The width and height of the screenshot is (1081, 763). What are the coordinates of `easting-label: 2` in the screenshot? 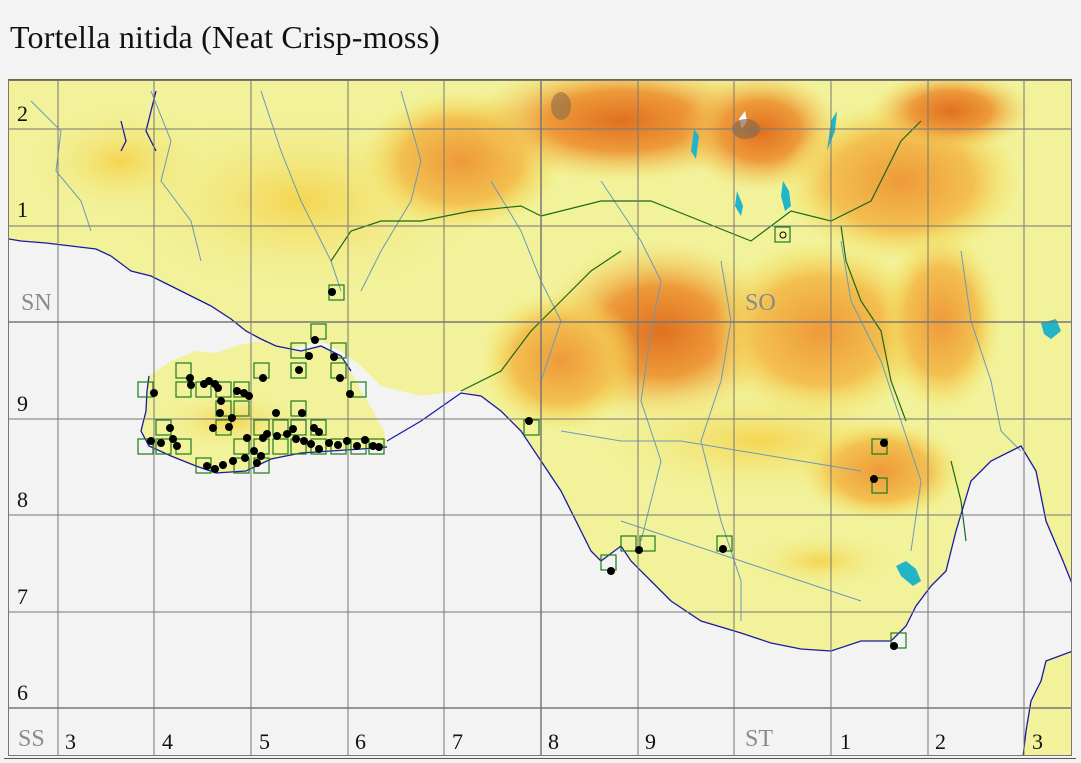 It's located at (940, 741).